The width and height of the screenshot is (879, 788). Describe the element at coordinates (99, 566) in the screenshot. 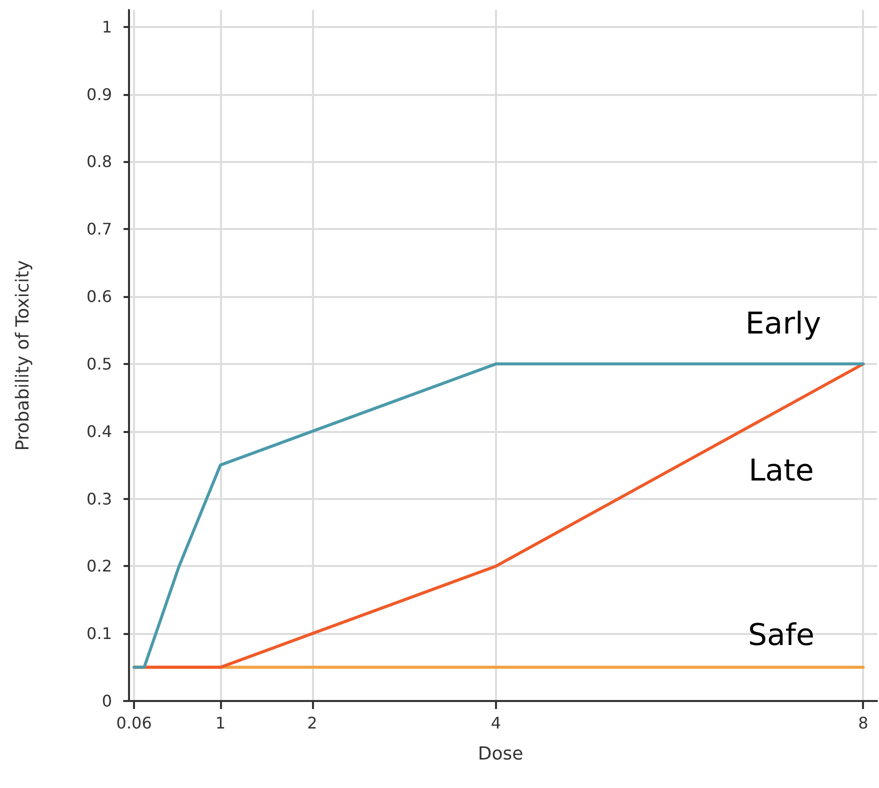

I see `y-tick-label: 0.2` at that location.